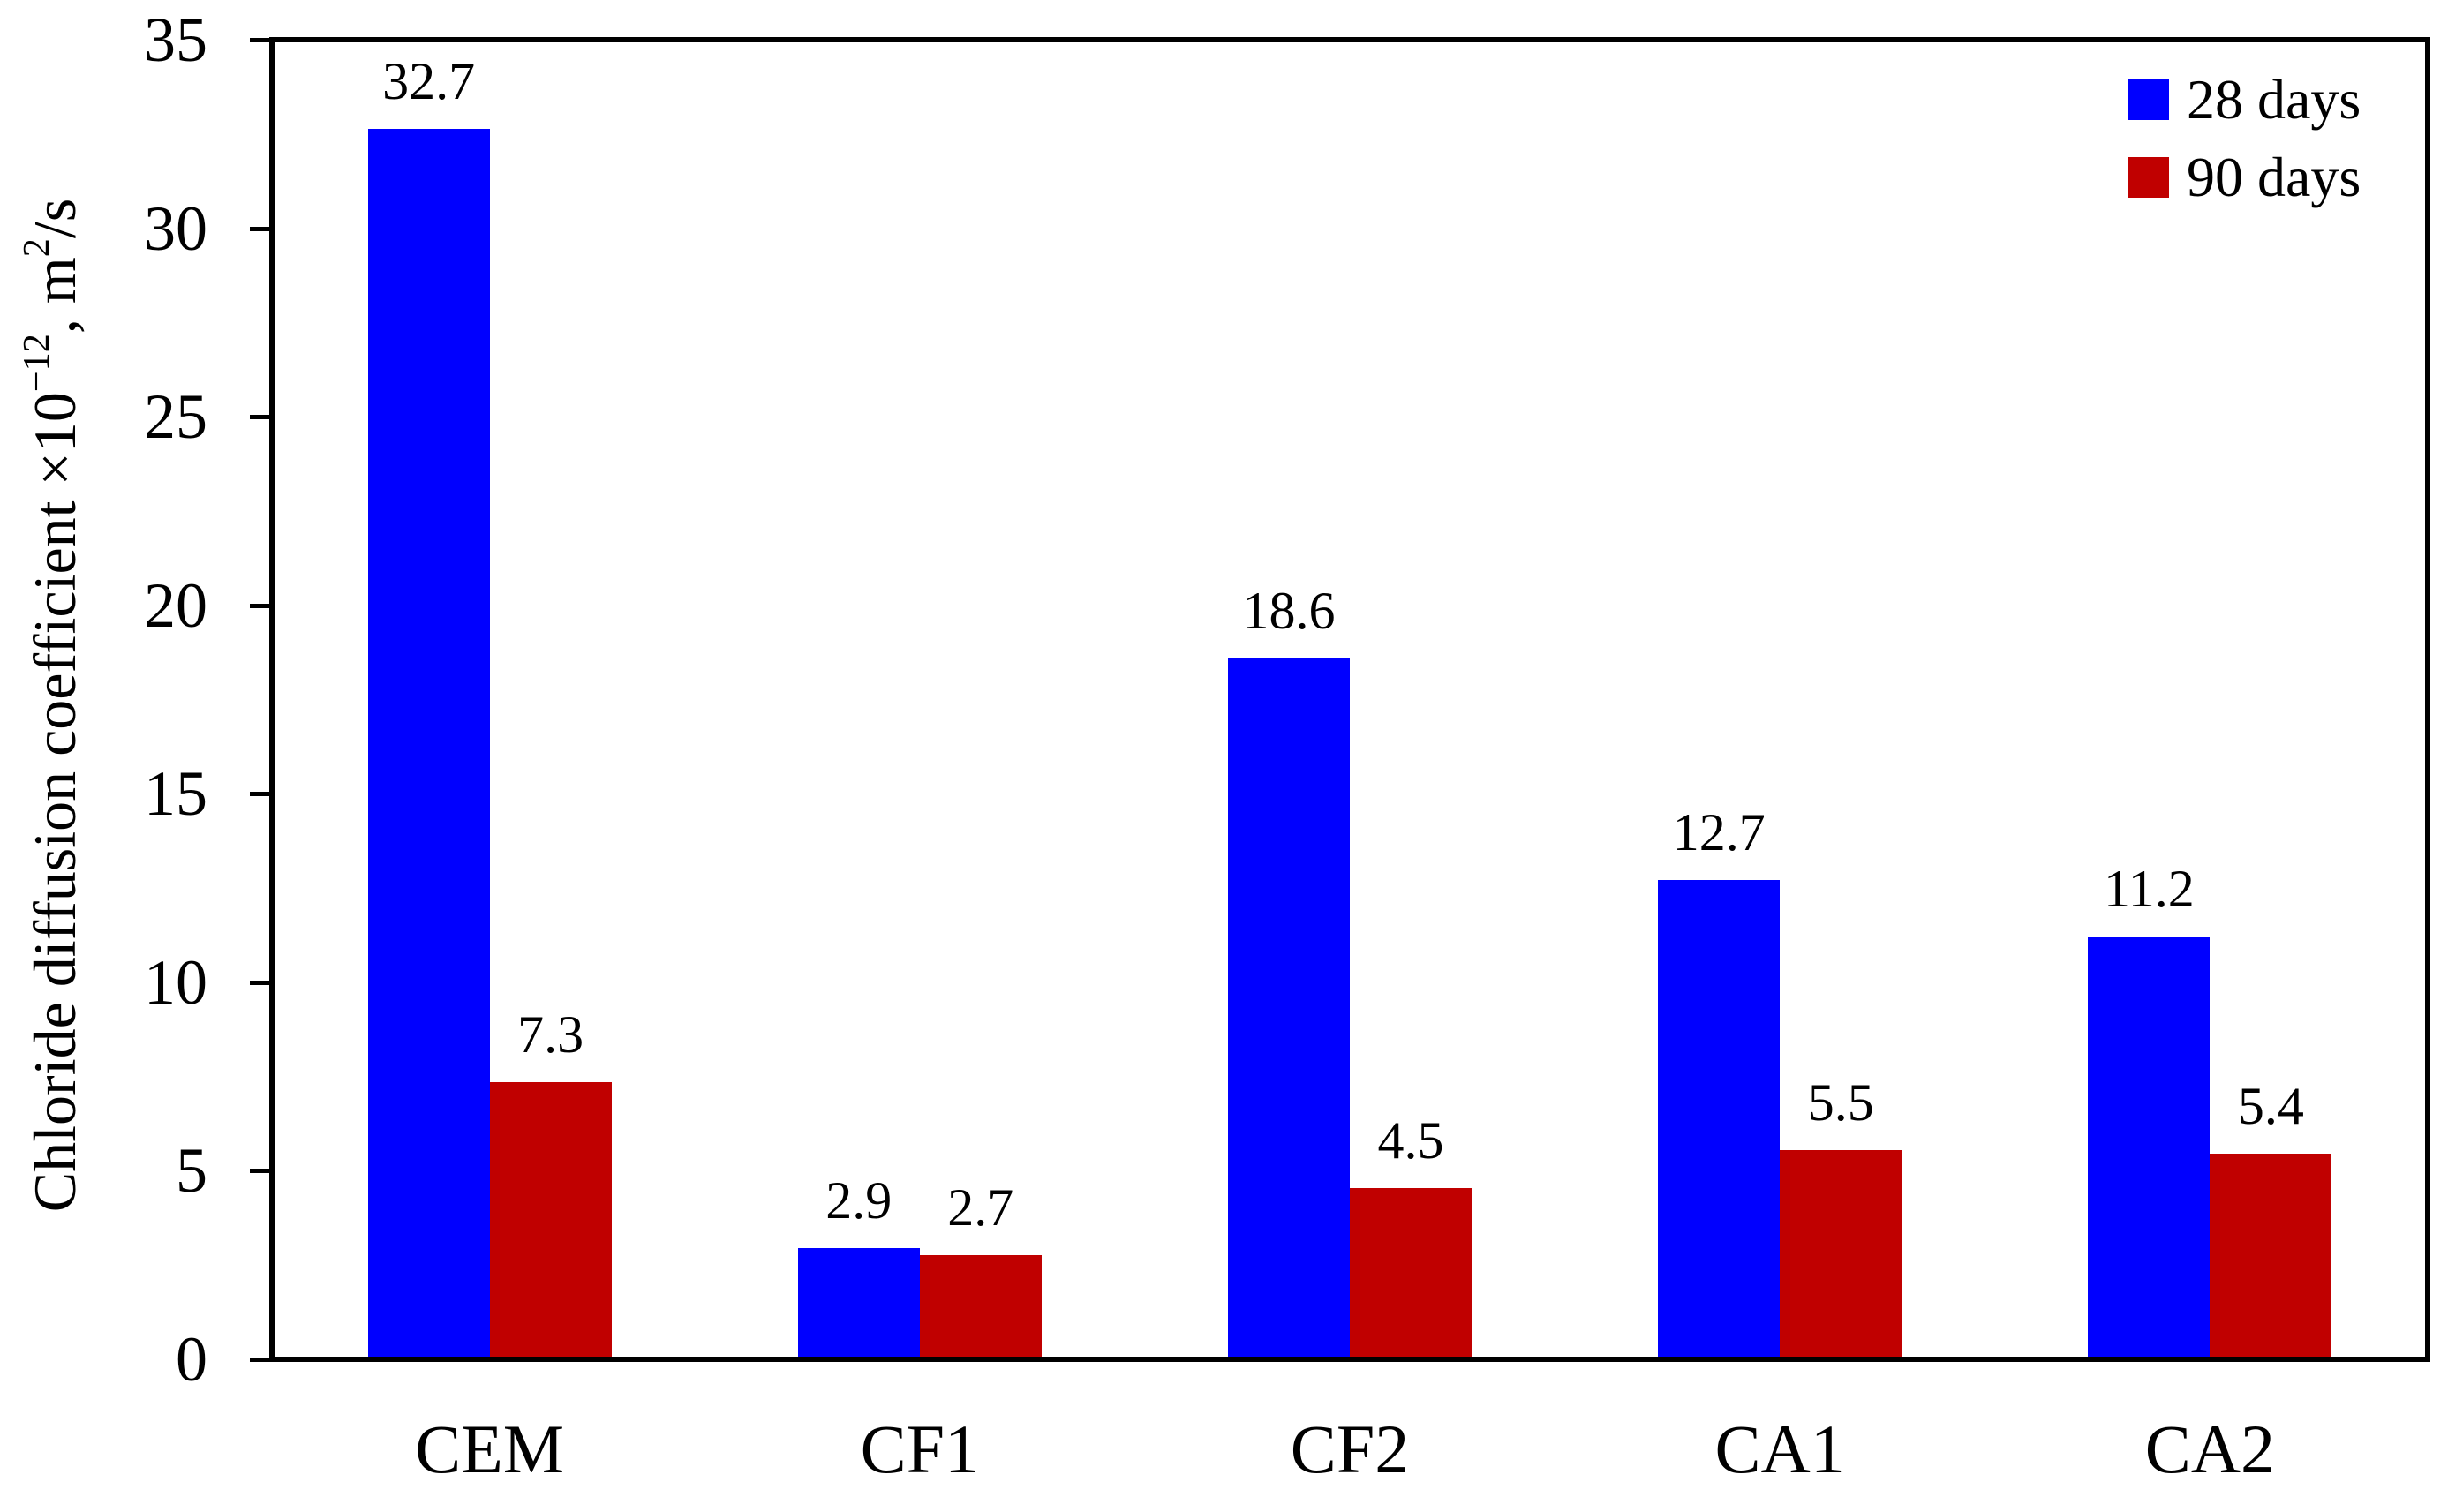  What do you see at coordinates (2149, 1146) in the screenshot?
I see `bar-ca2-28days` at bounding box center [2149, 1146].